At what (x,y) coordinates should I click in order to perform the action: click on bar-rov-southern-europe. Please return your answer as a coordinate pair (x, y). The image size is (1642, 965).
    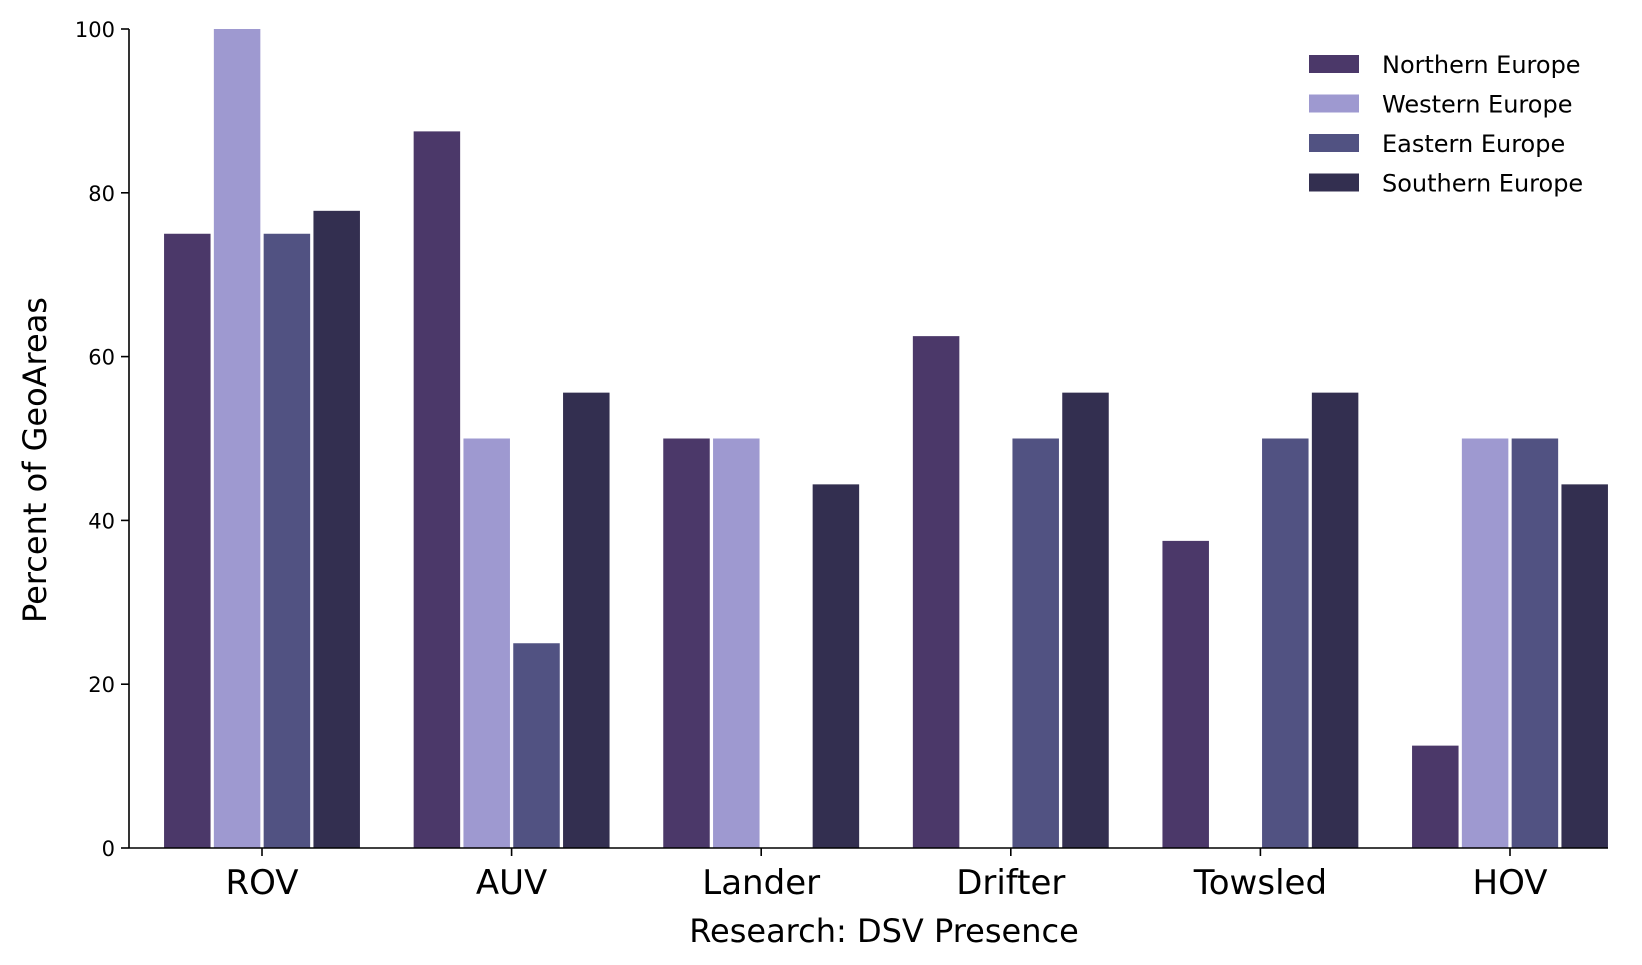
    Looking at the image, I should click on (336, 529).